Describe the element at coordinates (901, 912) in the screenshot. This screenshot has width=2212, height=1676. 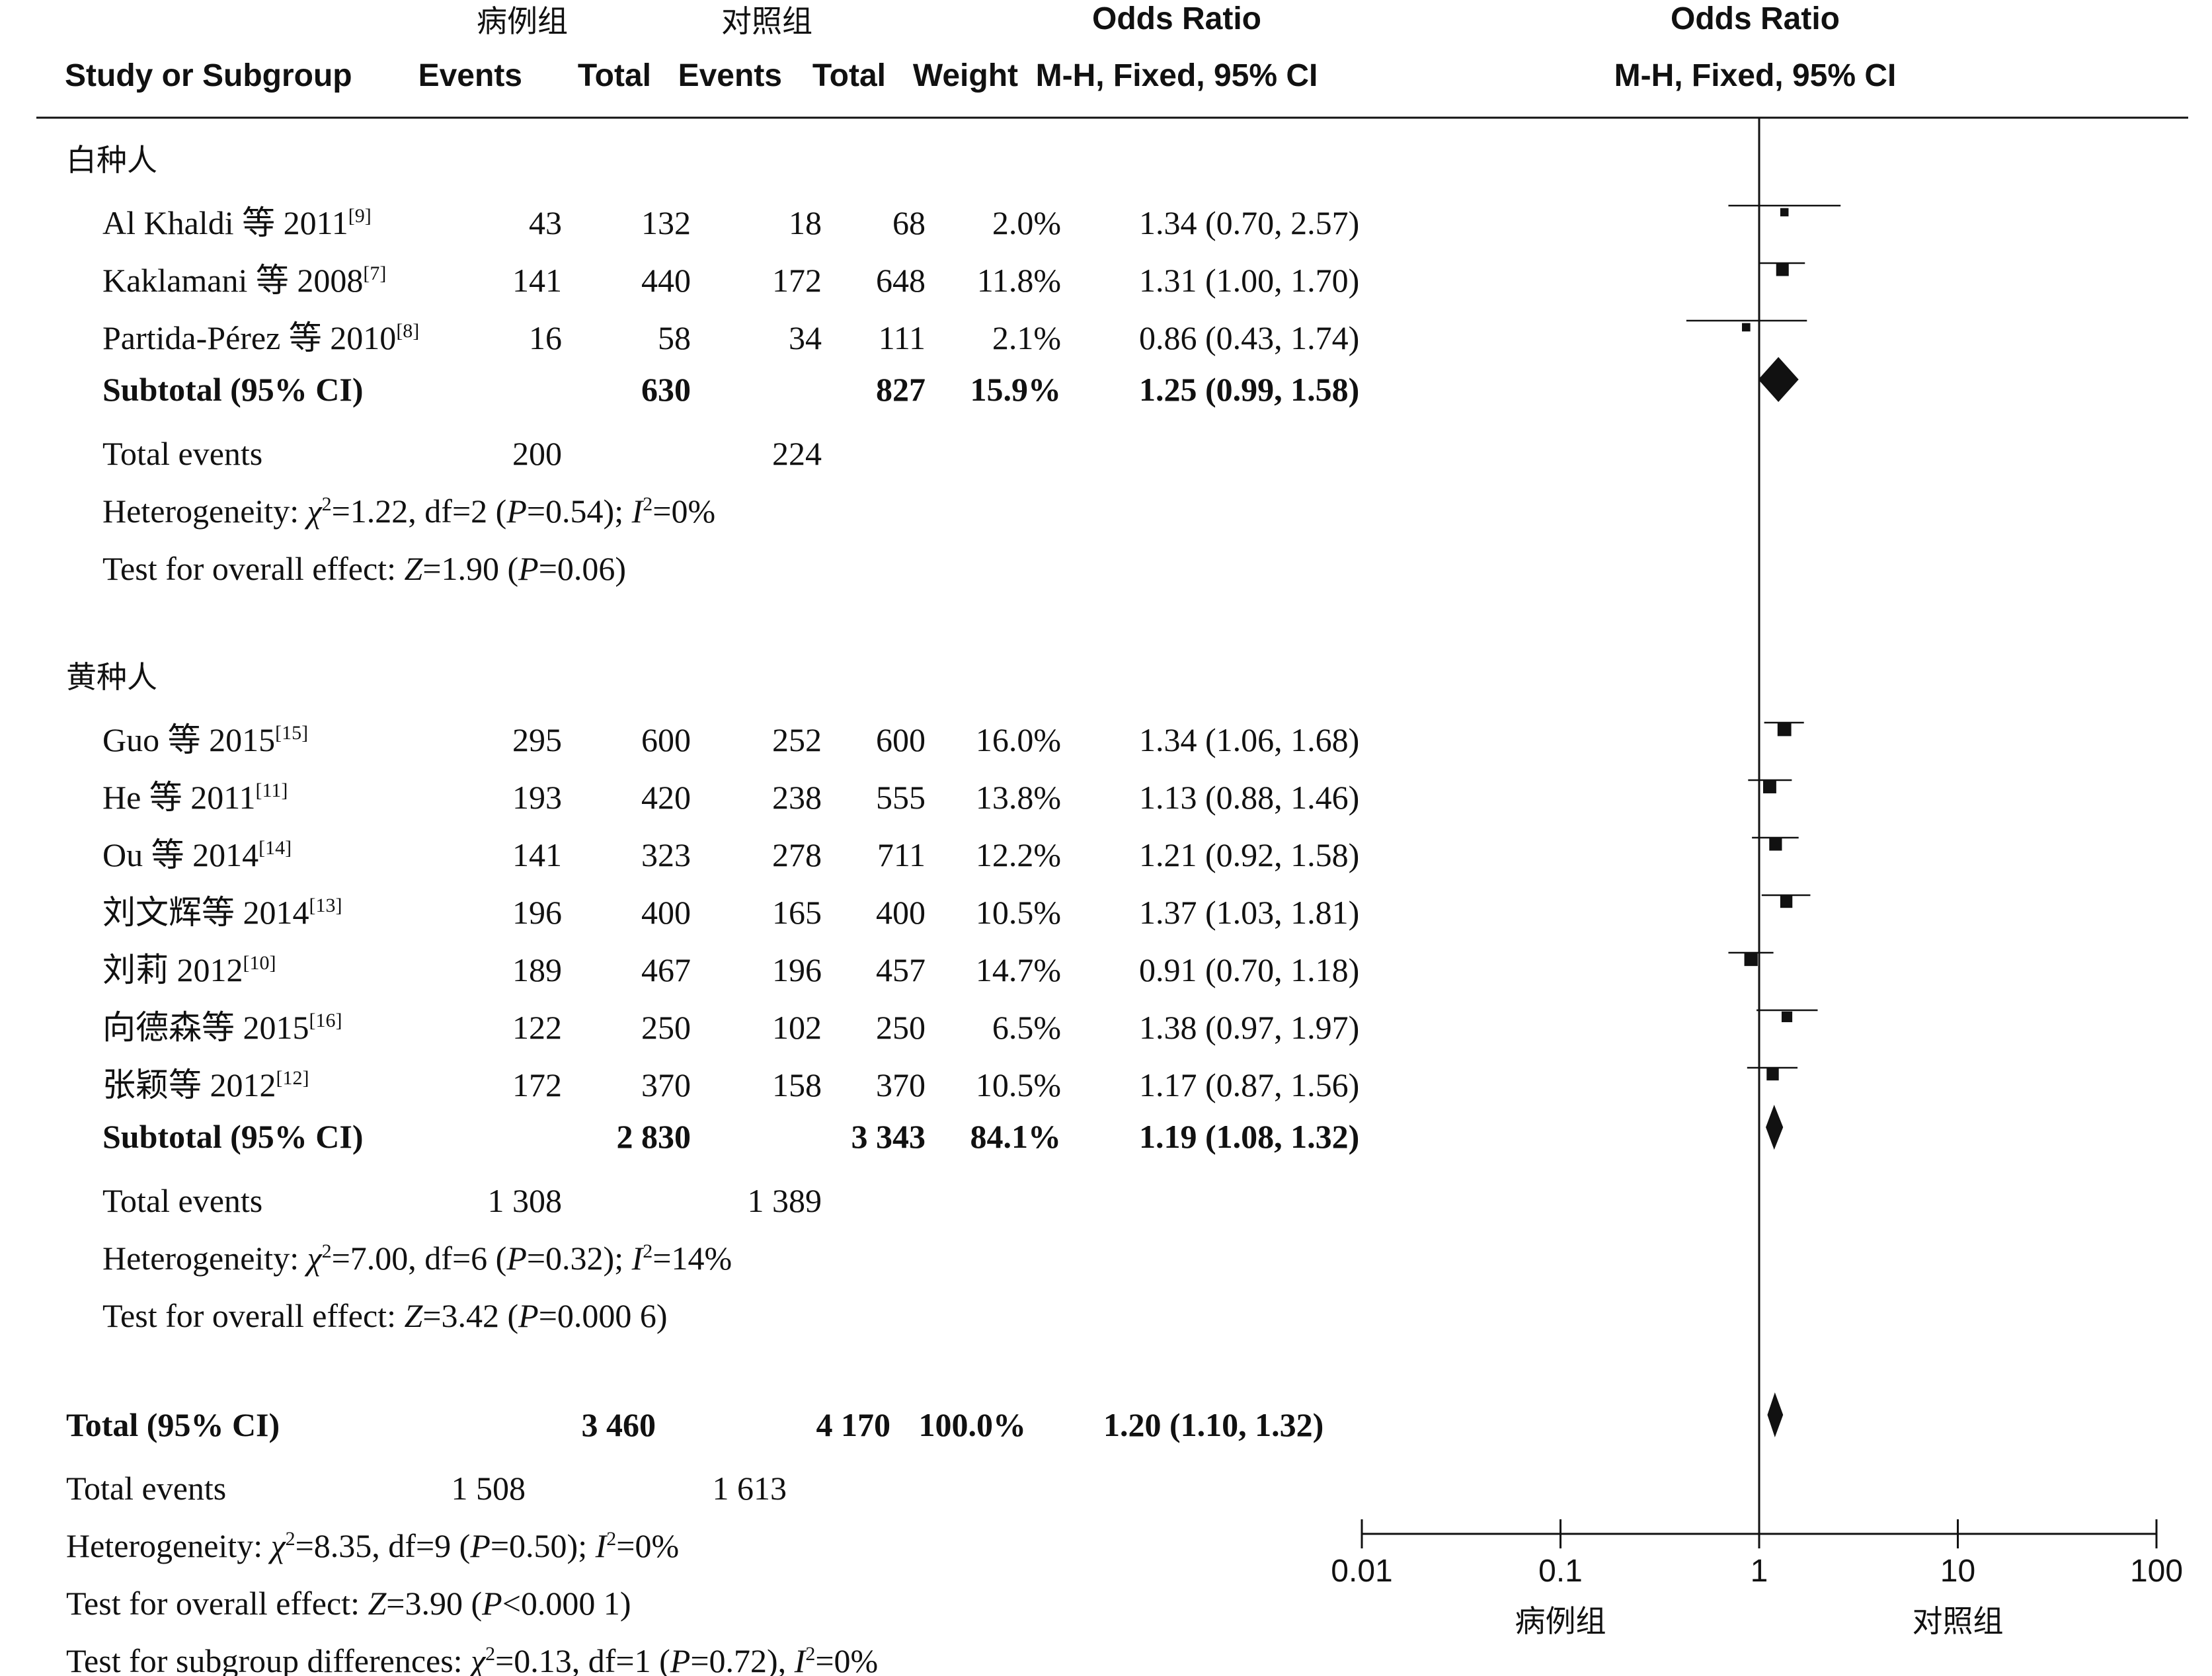
I see `control-total: 400` at that location.